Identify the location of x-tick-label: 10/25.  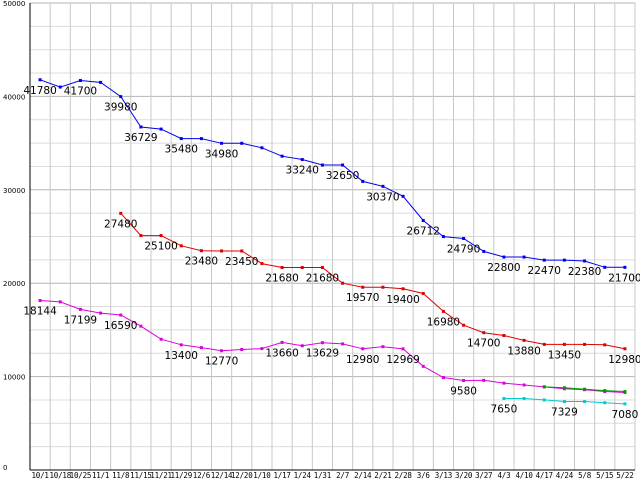
(81, 475).